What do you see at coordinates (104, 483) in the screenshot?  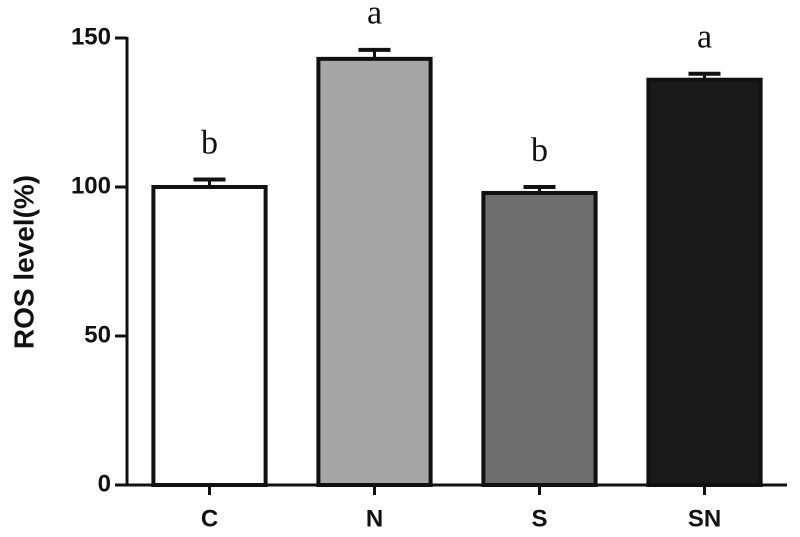 I see `y-tick-label: 0` at bounding box center [104, 483].